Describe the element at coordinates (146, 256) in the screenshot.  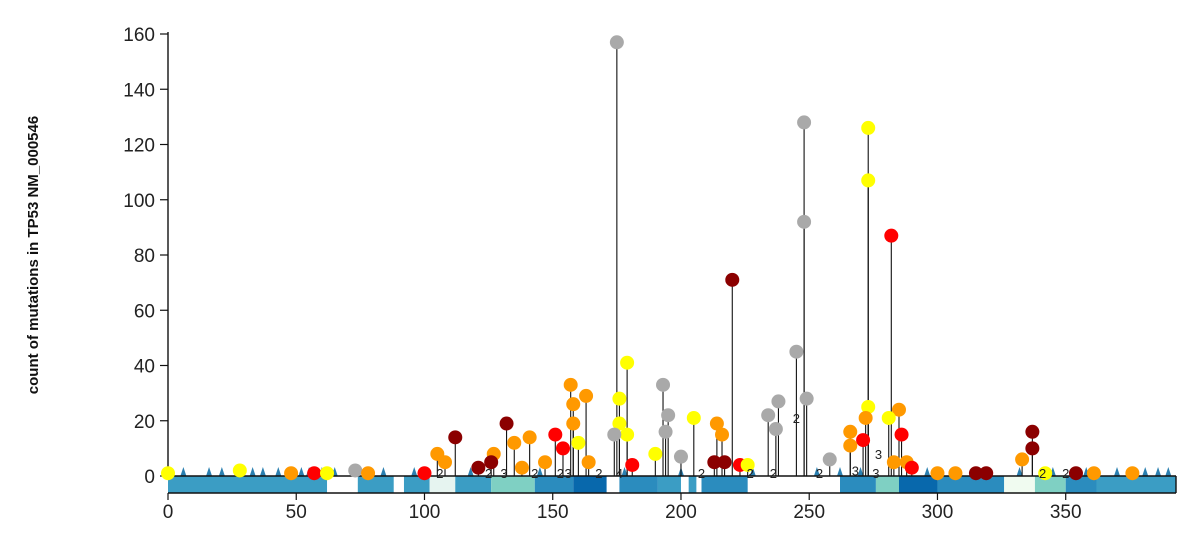
I see `y-axis: 0 20 40 60 80 100 120 140 160` at that location.